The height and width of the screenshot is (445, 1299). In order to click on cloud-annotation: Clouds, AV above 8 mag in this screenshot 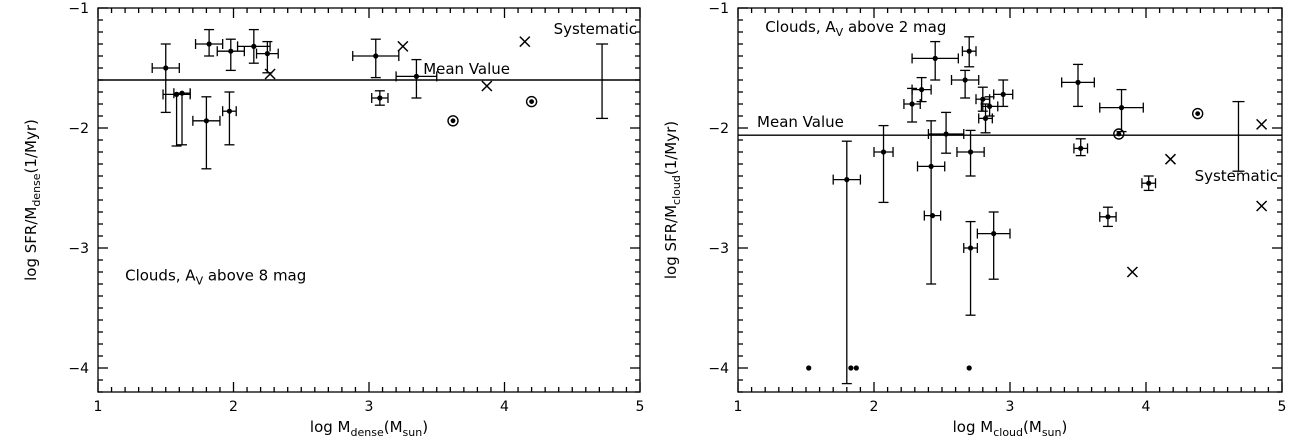, I will do `click(215, 276)`.